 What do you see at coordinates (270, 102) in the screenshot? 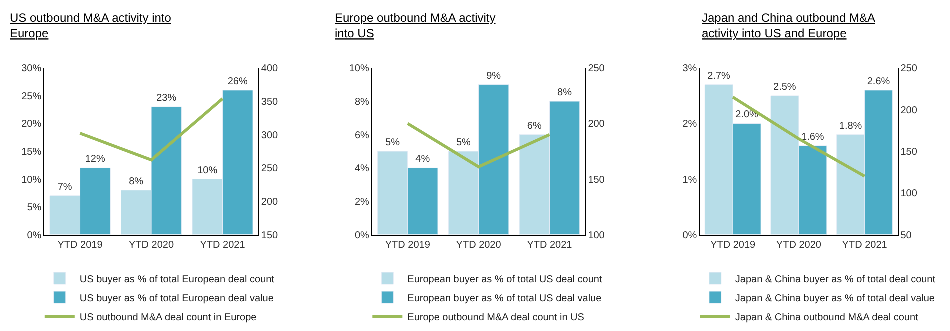
I see `y2-tick-label: 350` at bounding box center [270, 102].